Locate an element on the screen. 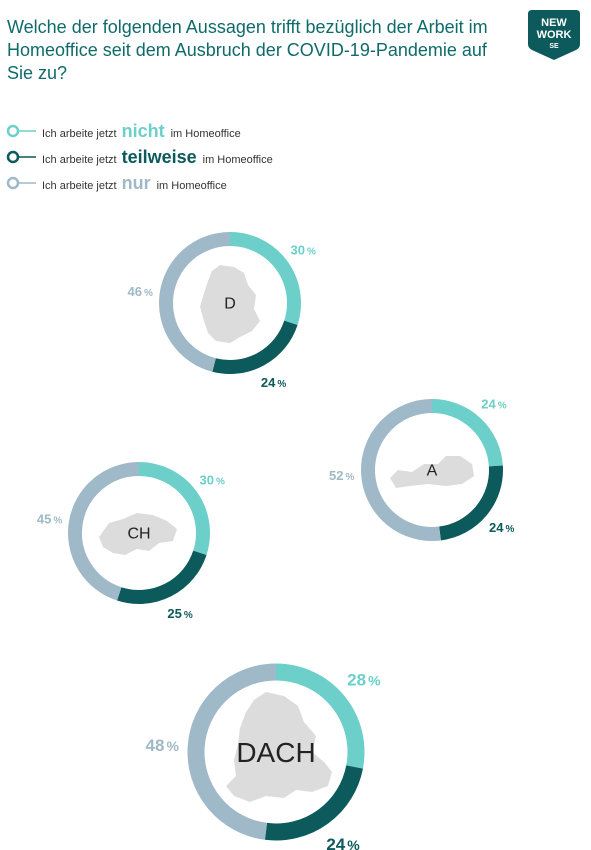  value-label-nicht: 24% is located at coordinates (493, 404).